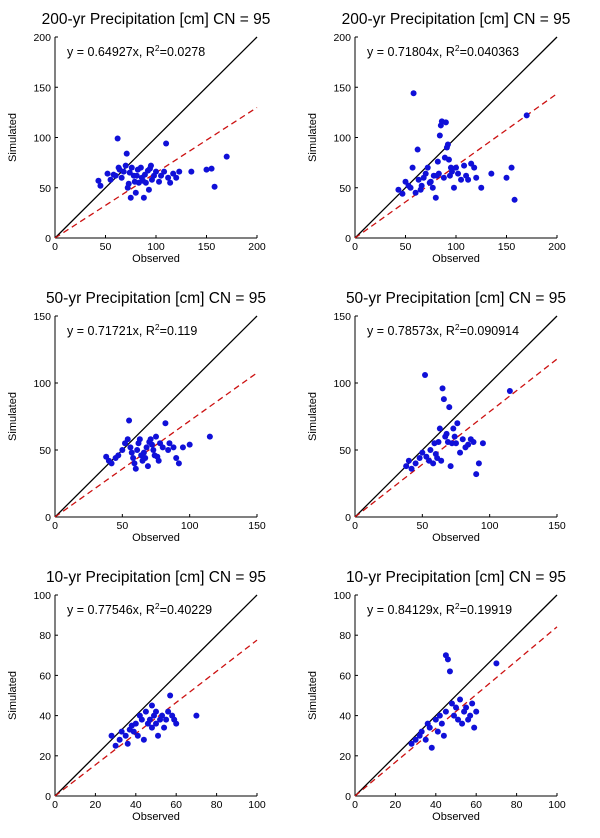 This screenshot has height=838, width=600. Describe the element at coordinates (186, 610) in the screenshot. I see `equation-suffix: =0.40229` at that location.